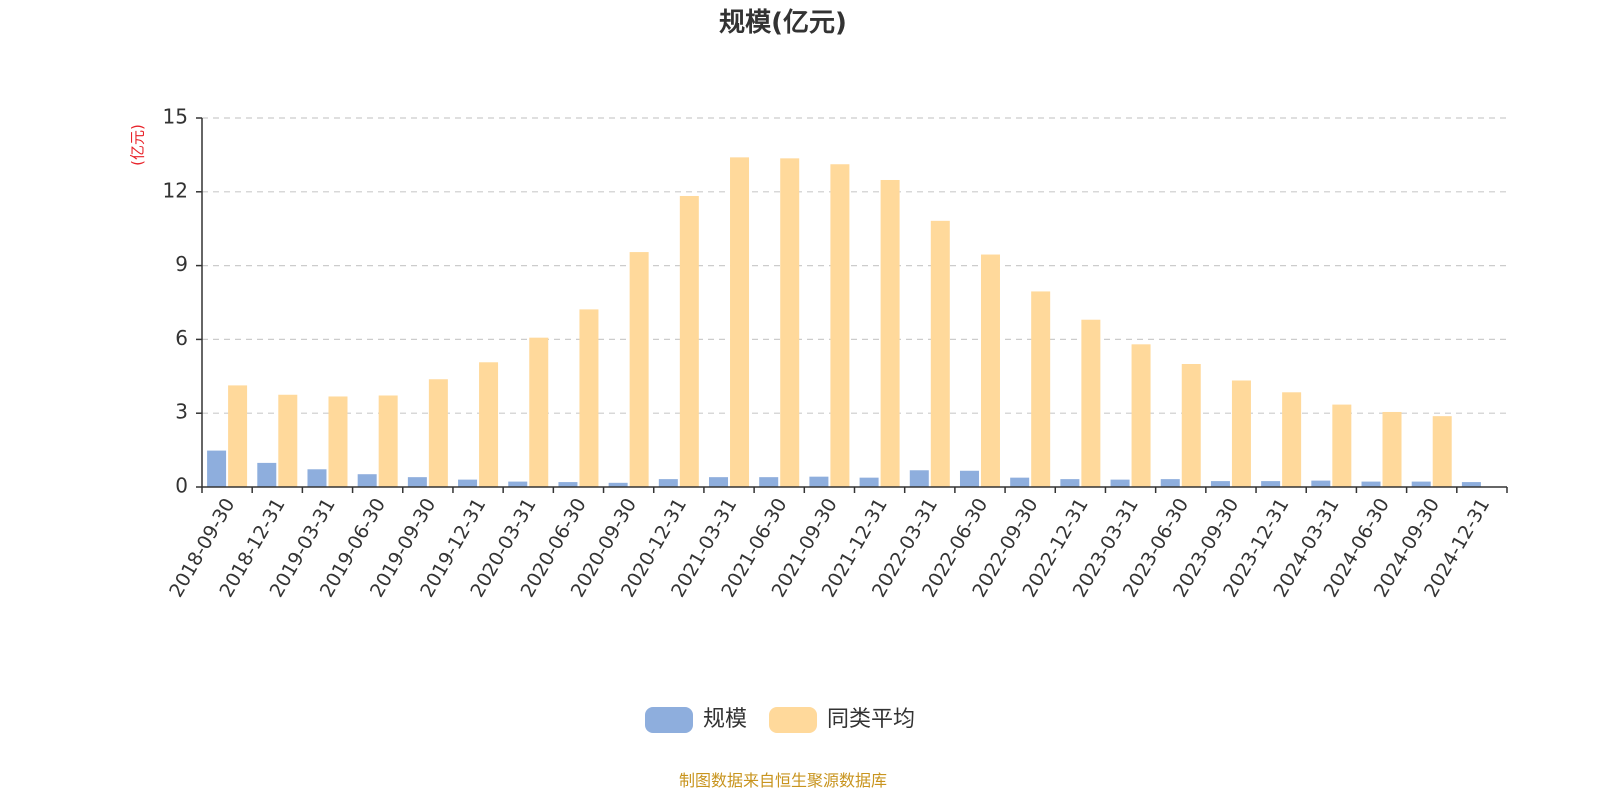 Image resolution: width=1600 pixels, height=800 pixels. Describe the element at coordinates (138, 145) in the screenshot. I see `y-axis-unit: (亿元)` at that location.